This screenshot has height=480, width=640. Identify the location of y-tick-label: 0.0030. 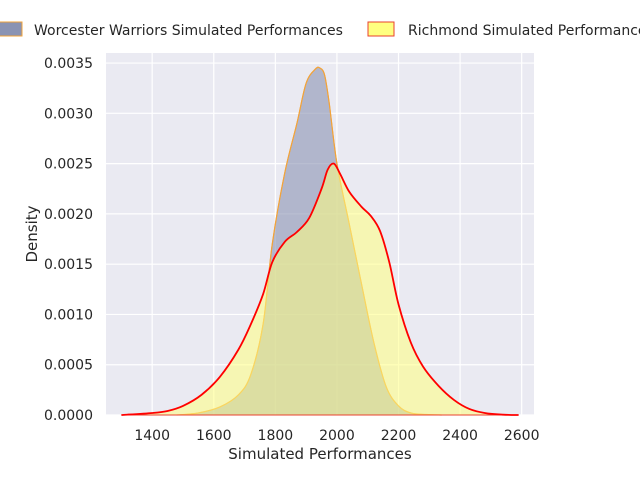
(68, 114).